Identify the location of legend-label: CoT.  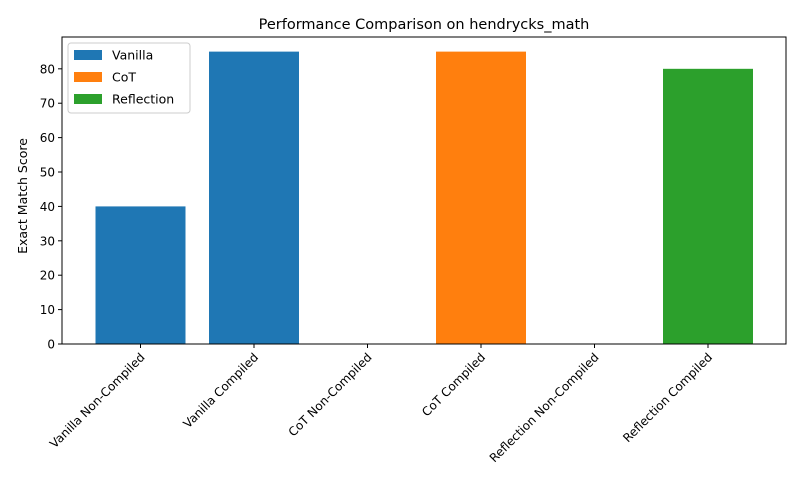
(124, 77).